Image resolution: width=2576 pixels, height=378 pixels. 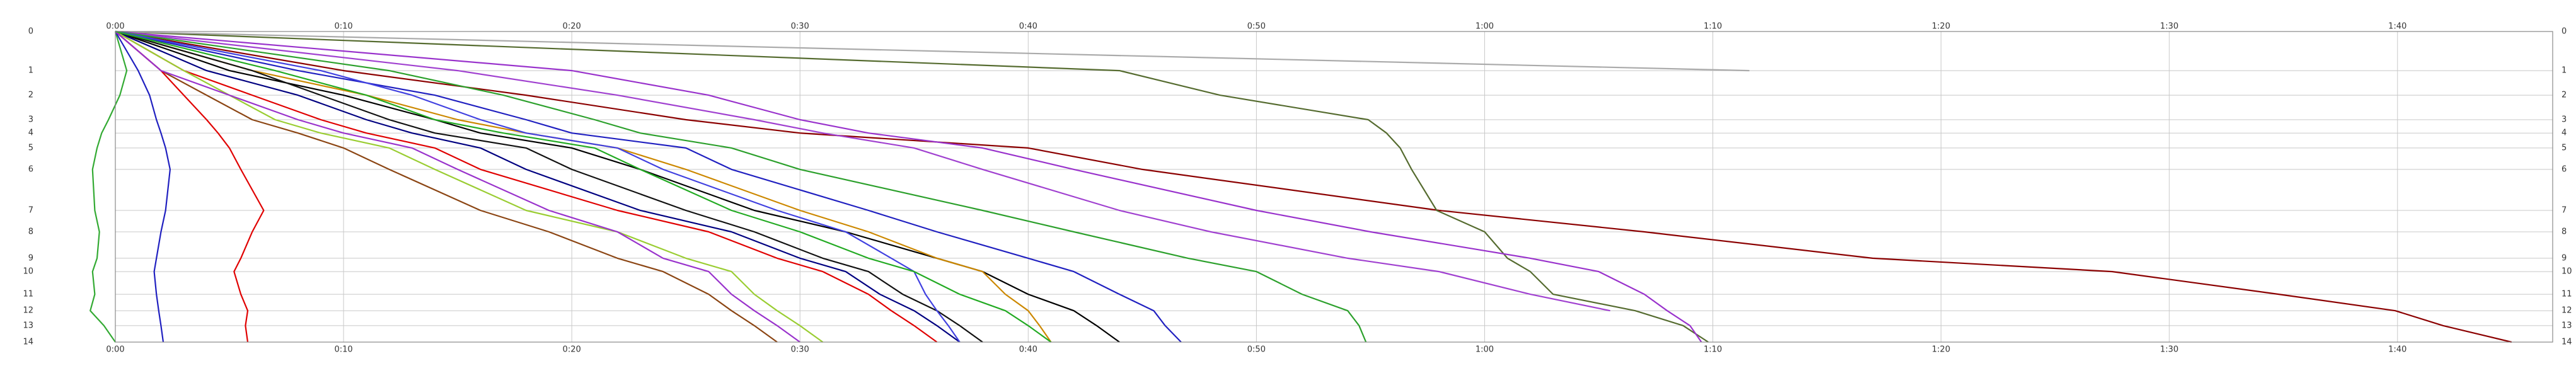 What do you see at coordinates (1713, 27) in the screenshot?
I see `x-tick-label-top: 1:10` at bounding box center [1713, 27].